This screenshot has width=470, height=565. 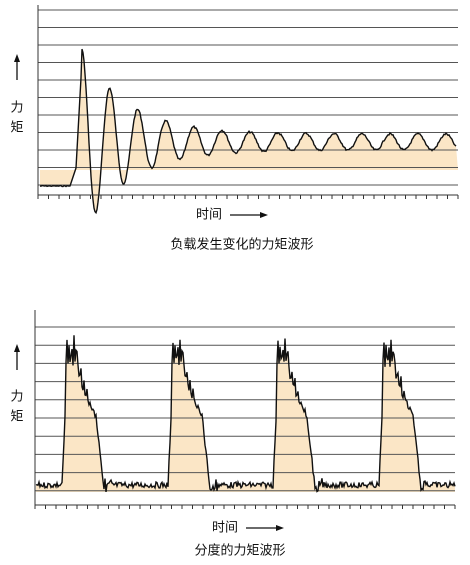 What do you see at coordinates (239, 551) in the screenshot?
I see `caption: 分度的力矩波形` at bounding box center [239, 551].